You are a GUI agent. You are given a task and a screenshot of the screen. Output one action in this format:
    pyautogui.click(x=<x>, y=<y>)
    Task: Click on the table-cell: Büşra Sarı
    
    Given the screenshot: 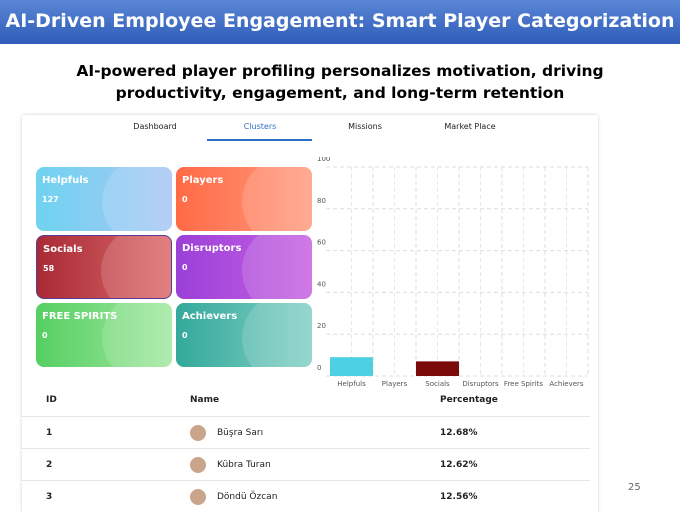 What is the action you would take?
    pyautogui.click(x=240, y=433)
    